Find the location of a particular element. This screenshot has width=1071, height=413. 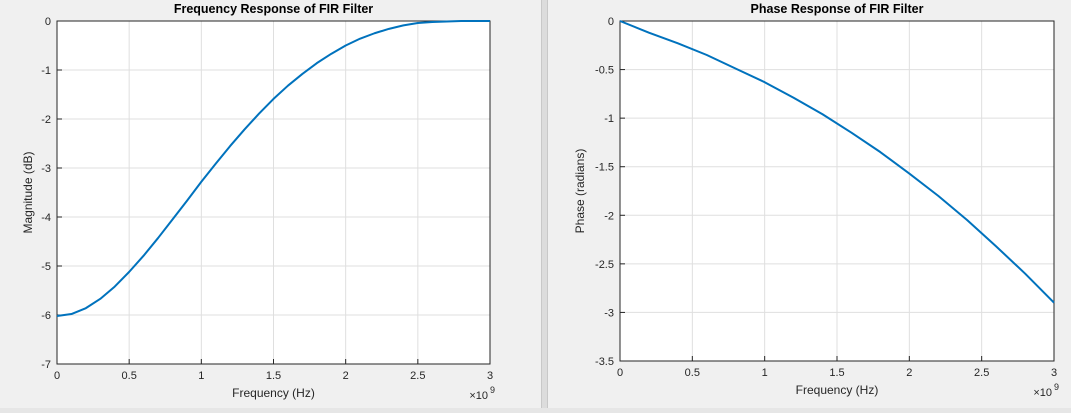

y-tick-label: -3.5 is located at coordinates (604, 362).